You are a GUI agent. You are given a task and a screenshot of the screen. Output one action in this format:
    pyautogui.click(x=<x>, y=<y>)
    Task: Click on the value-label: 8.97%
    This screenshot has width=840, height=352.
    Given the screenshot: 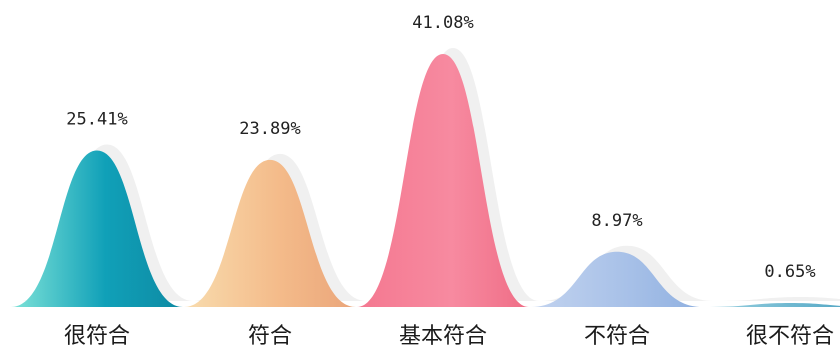 What is the action you would take?
    pyautogui.click(x=616, y=221)
    